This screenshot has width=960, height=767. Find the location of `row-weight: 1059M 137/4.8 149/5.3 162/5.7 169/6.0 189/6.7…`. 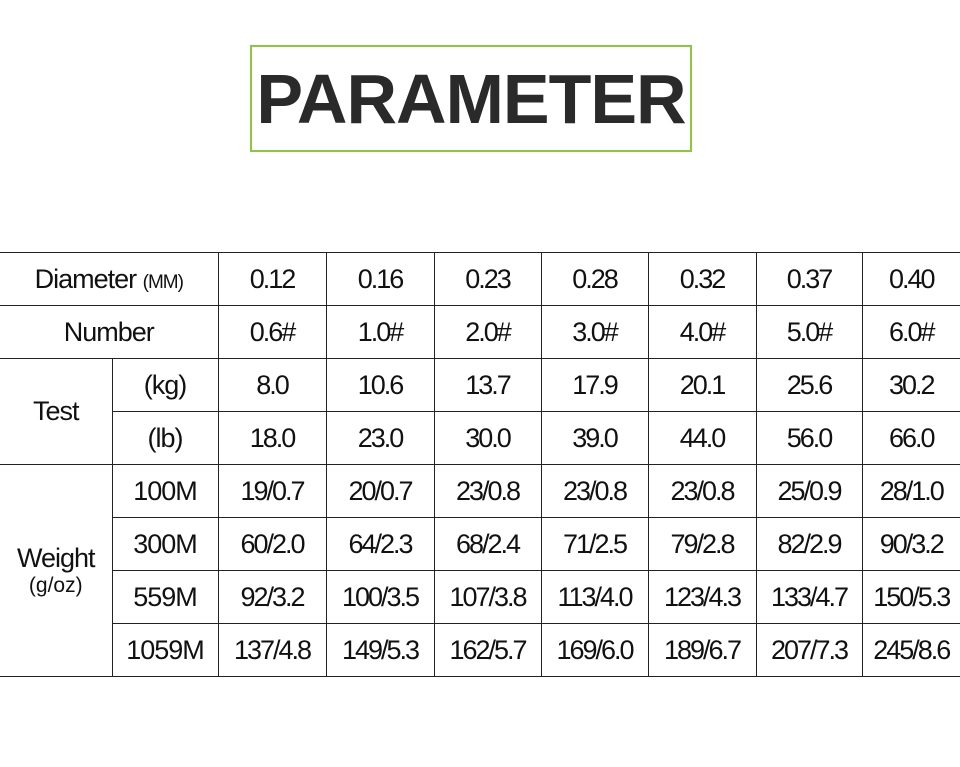

row-weight: 1059M 137/4.8 149/5.3 162/5.7 169/6.0 189/6.7… is located at coordinates (480, 650).